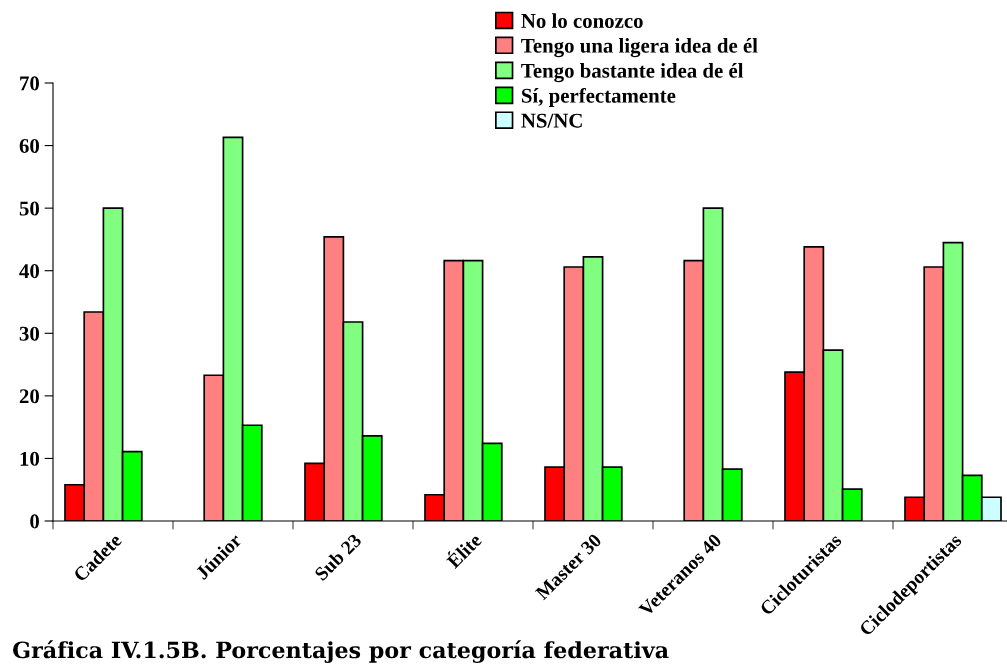 The width and height of the screenshot is (1007, 671). I want to click on y-tick-label: 20, so click(29, 396).